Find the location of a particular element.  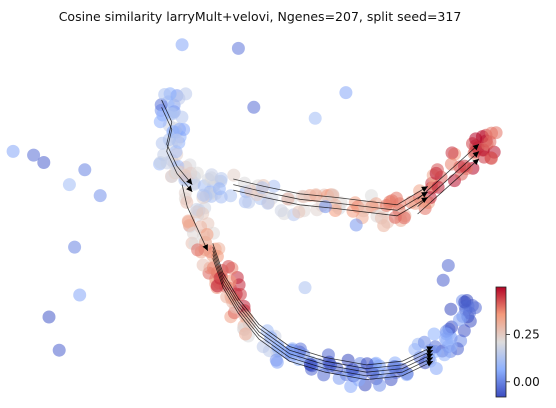

colorbar: 0.25 0.00 is located at coordinates (517, 342).